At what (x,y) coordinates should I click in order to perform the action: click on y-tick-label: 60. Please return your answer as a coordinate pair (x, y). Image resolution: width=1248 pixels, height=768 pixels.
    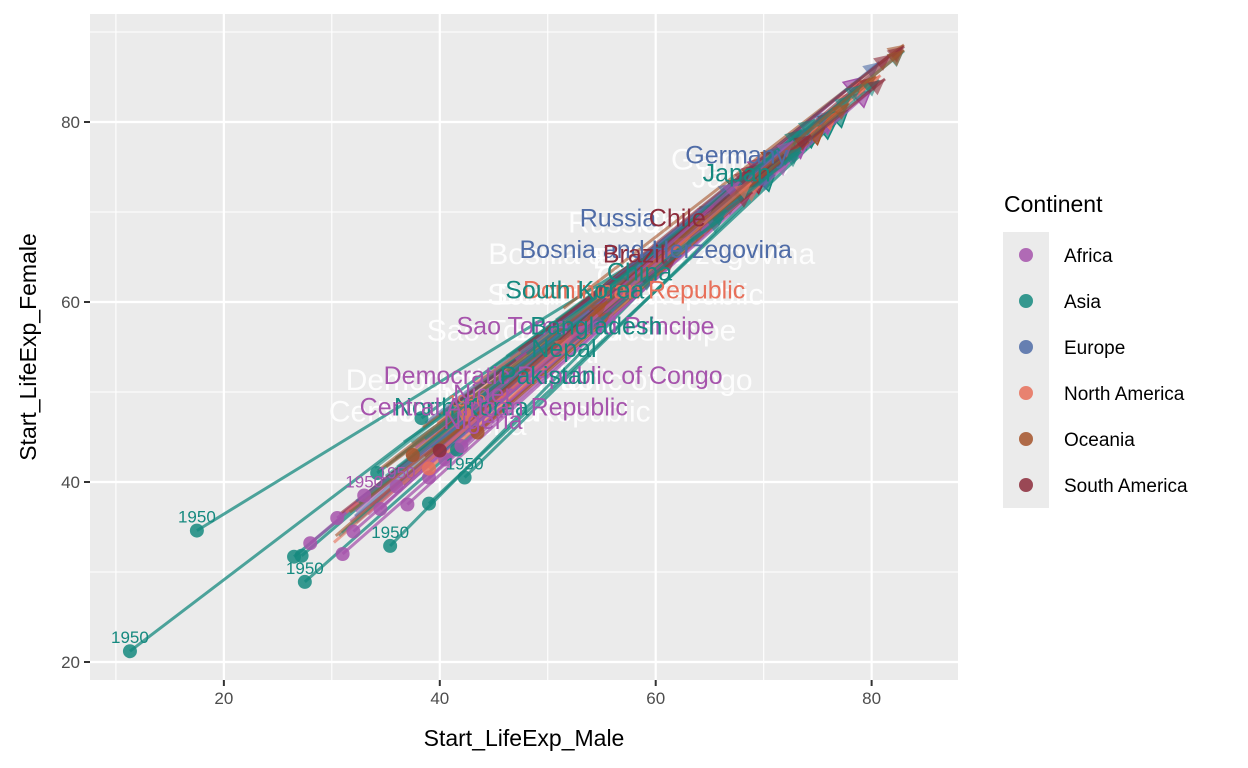
    Looking at the image, I should click on (70, 302).